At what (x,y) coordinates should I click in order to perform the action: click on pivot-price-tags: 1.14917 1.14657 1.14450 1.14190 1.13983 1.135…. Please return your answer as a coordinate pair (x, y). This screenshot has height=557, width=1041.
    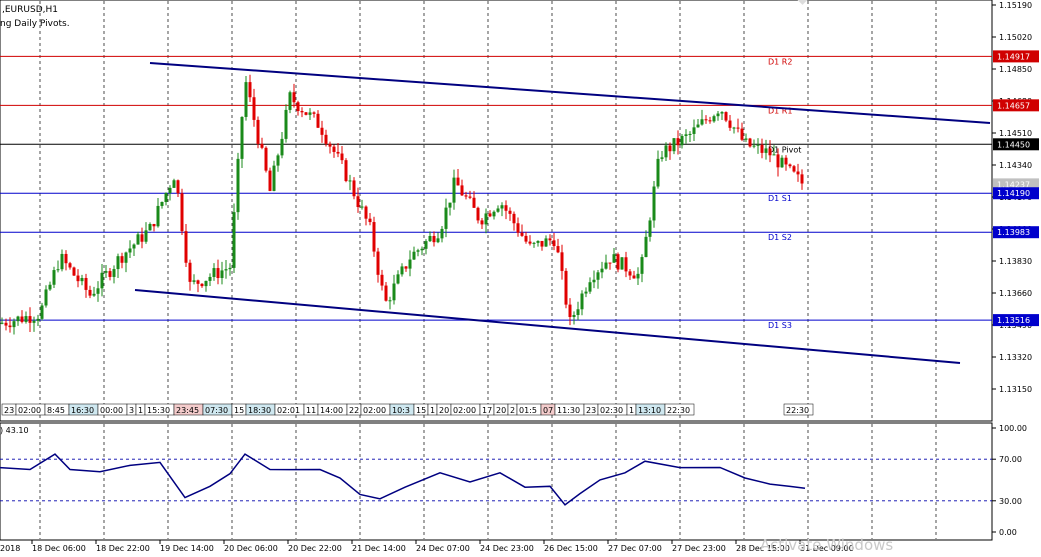
    Looking at the image, I should click on (1016, 188).